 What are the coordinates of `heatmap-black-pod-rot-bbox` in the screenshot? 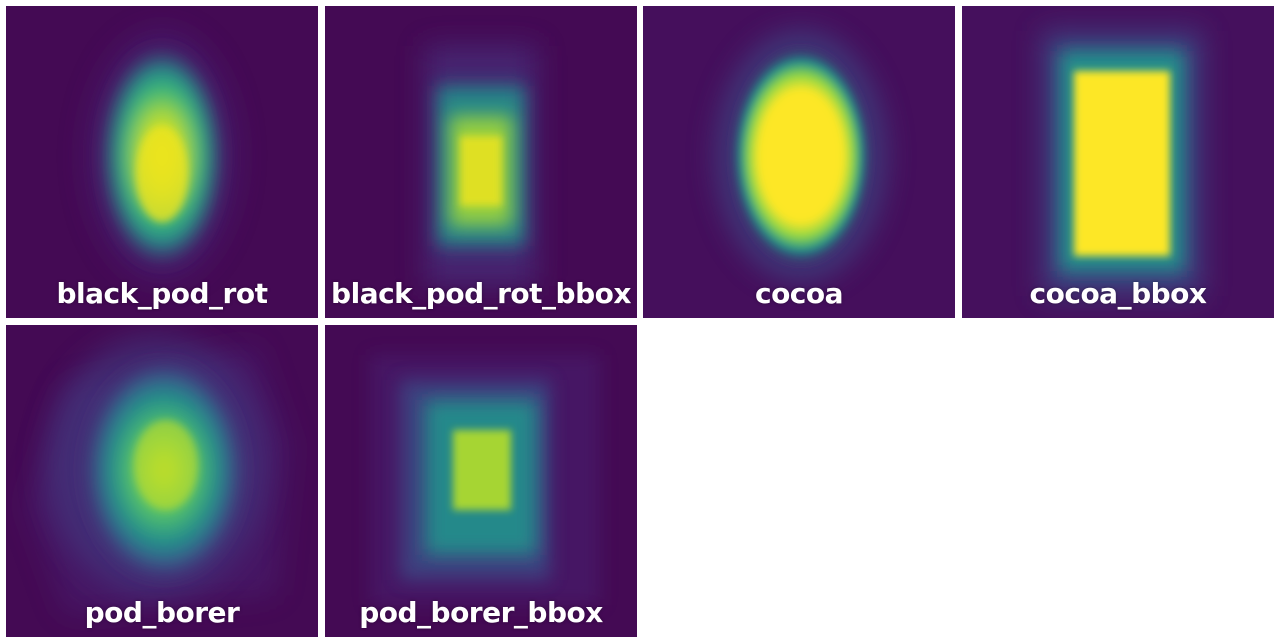 It's located at (481, 166).